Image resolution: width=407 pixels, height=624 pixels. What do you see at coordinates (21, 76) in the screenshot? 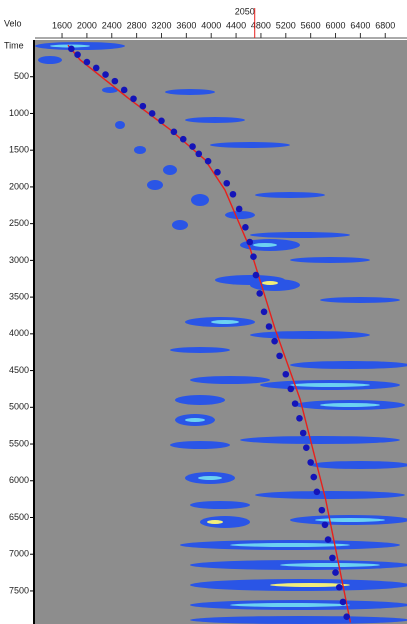
I see `y-tick-label: 500` at bounding box center [21, 76].